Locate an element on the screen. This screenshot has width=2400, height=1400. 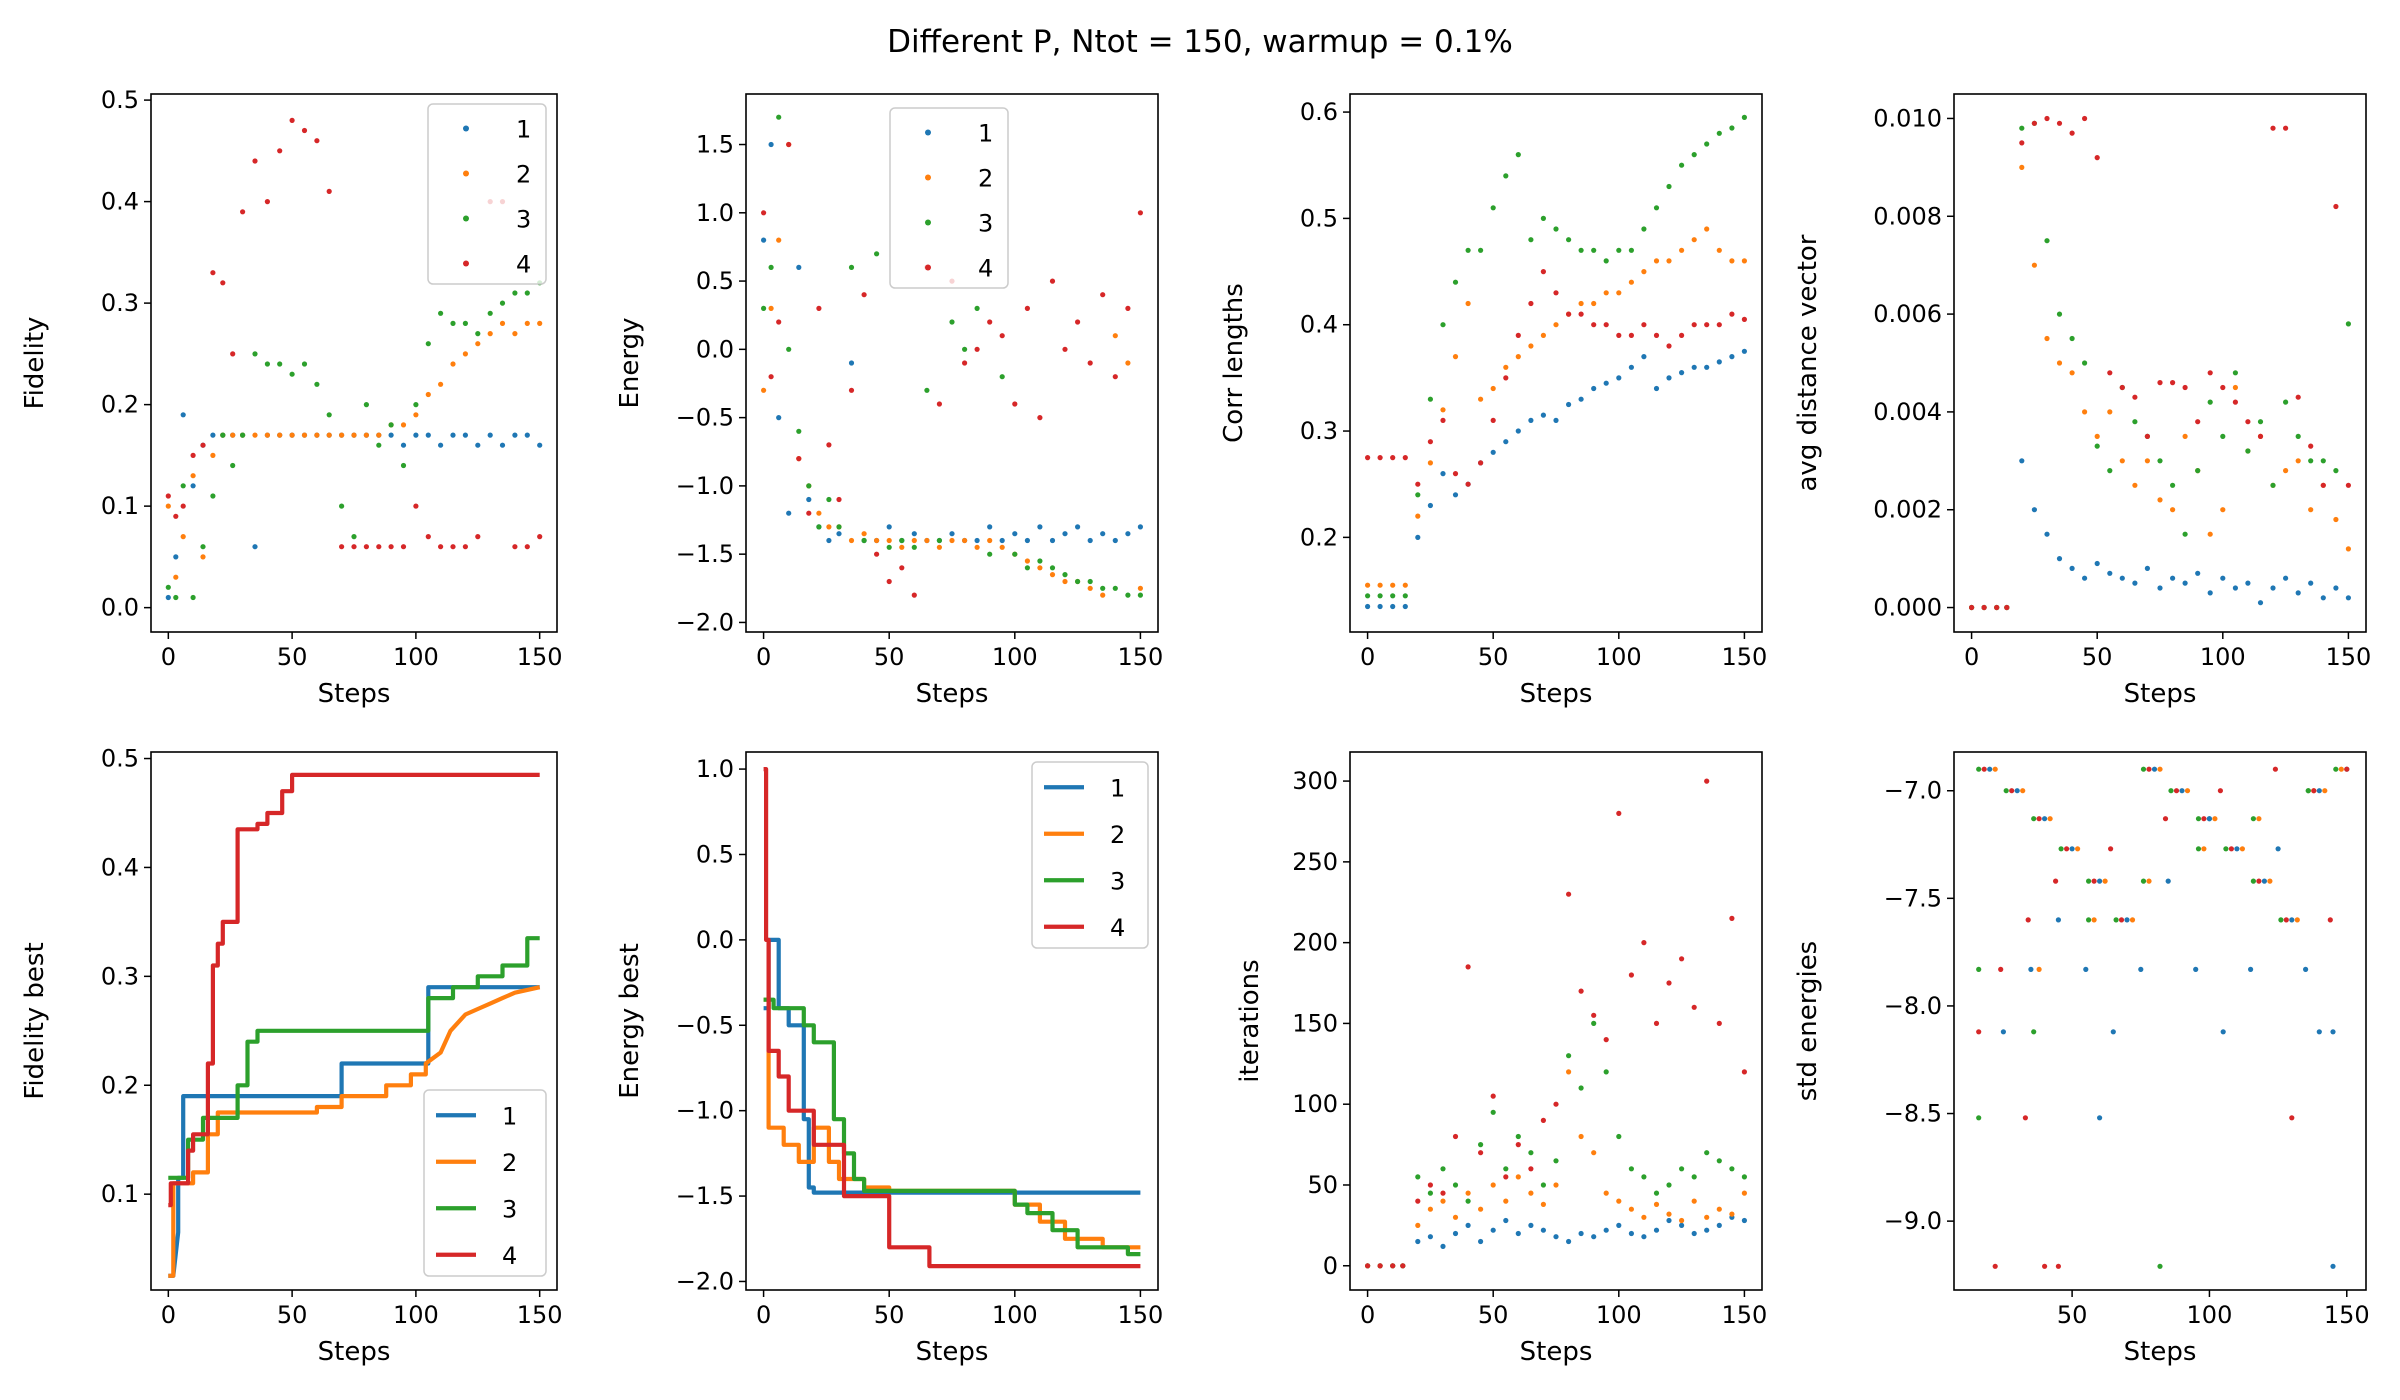
x-tick-label: 0 is located at coordinates (763, 1315).